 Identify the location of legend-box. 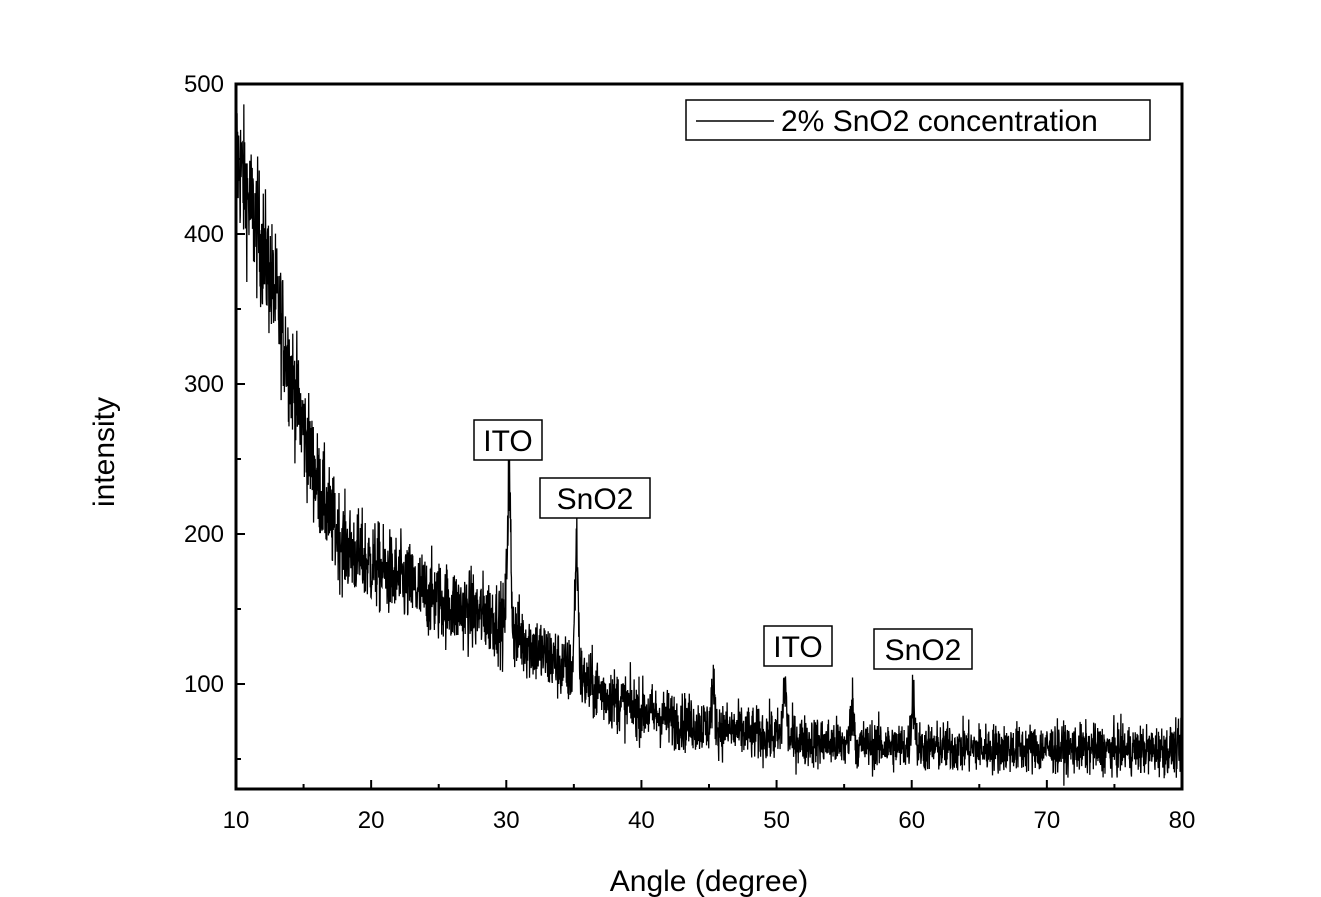
(918, 120).